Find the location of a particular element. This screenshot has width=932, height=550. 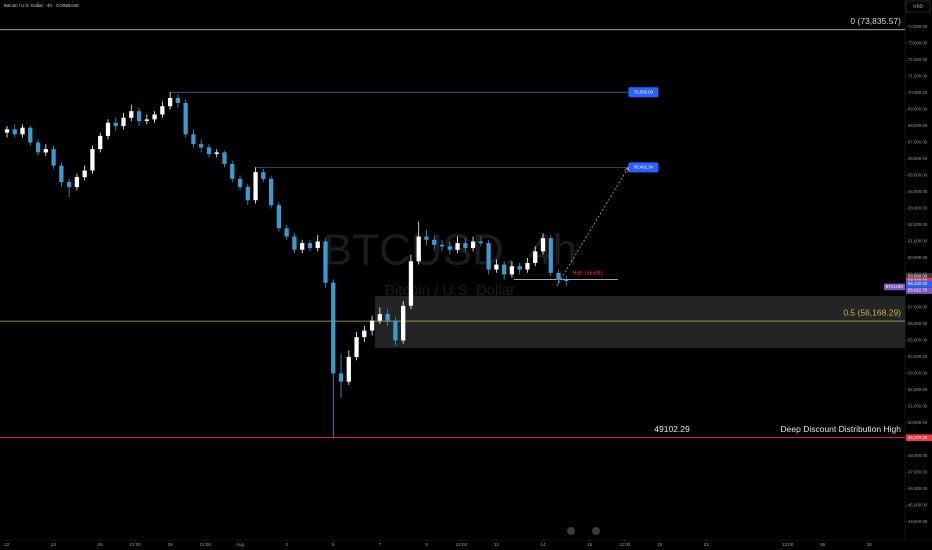

price-tag-label: 49,102.29 is located at coordinates (918, 437).